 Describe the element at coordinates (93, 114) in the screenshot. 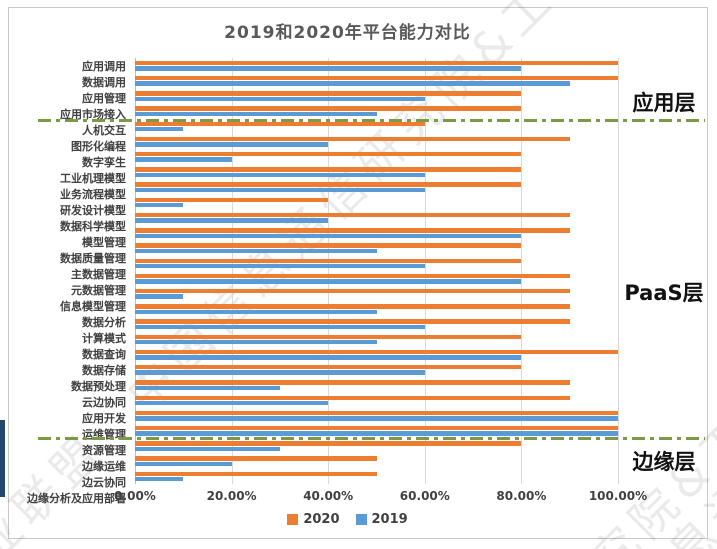

I see `category-label: 应用市场接入` at that location.